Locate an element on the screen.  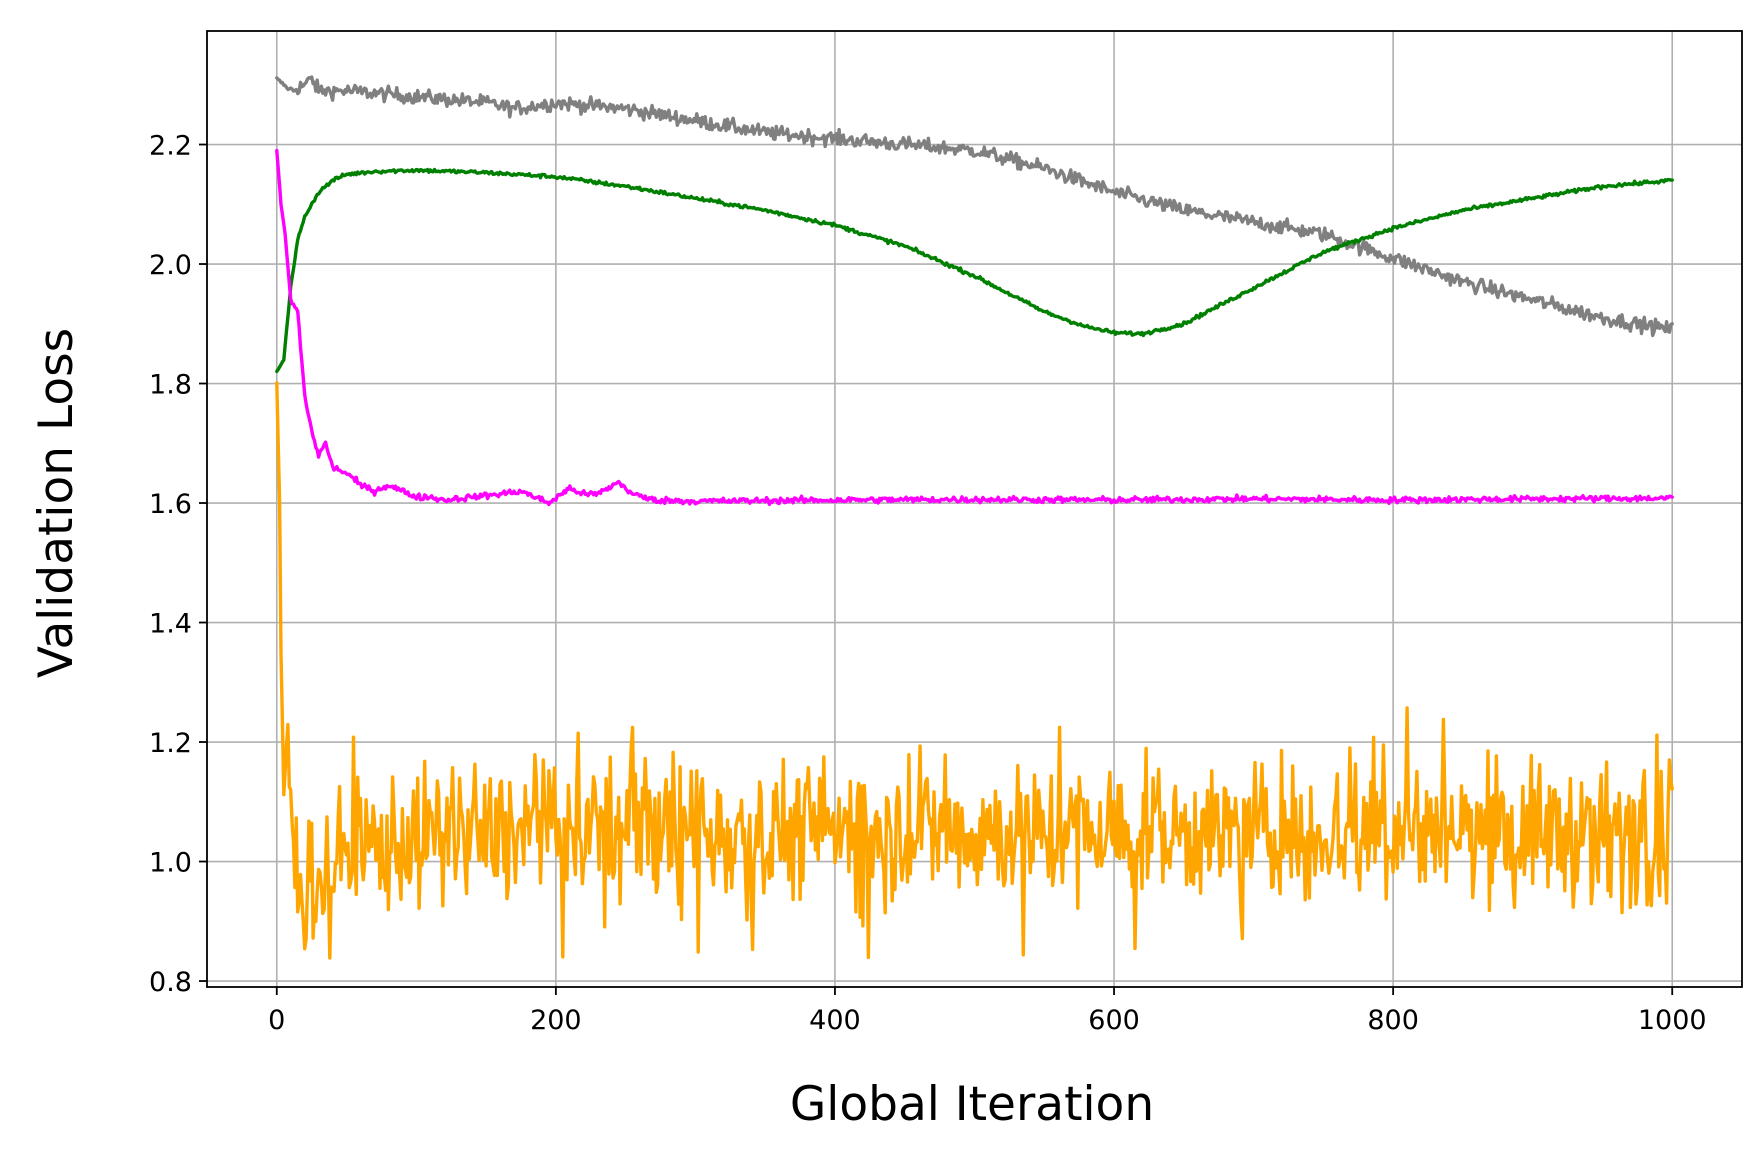
y-tick-label: 1.2 is located at coordinates (170, 743).